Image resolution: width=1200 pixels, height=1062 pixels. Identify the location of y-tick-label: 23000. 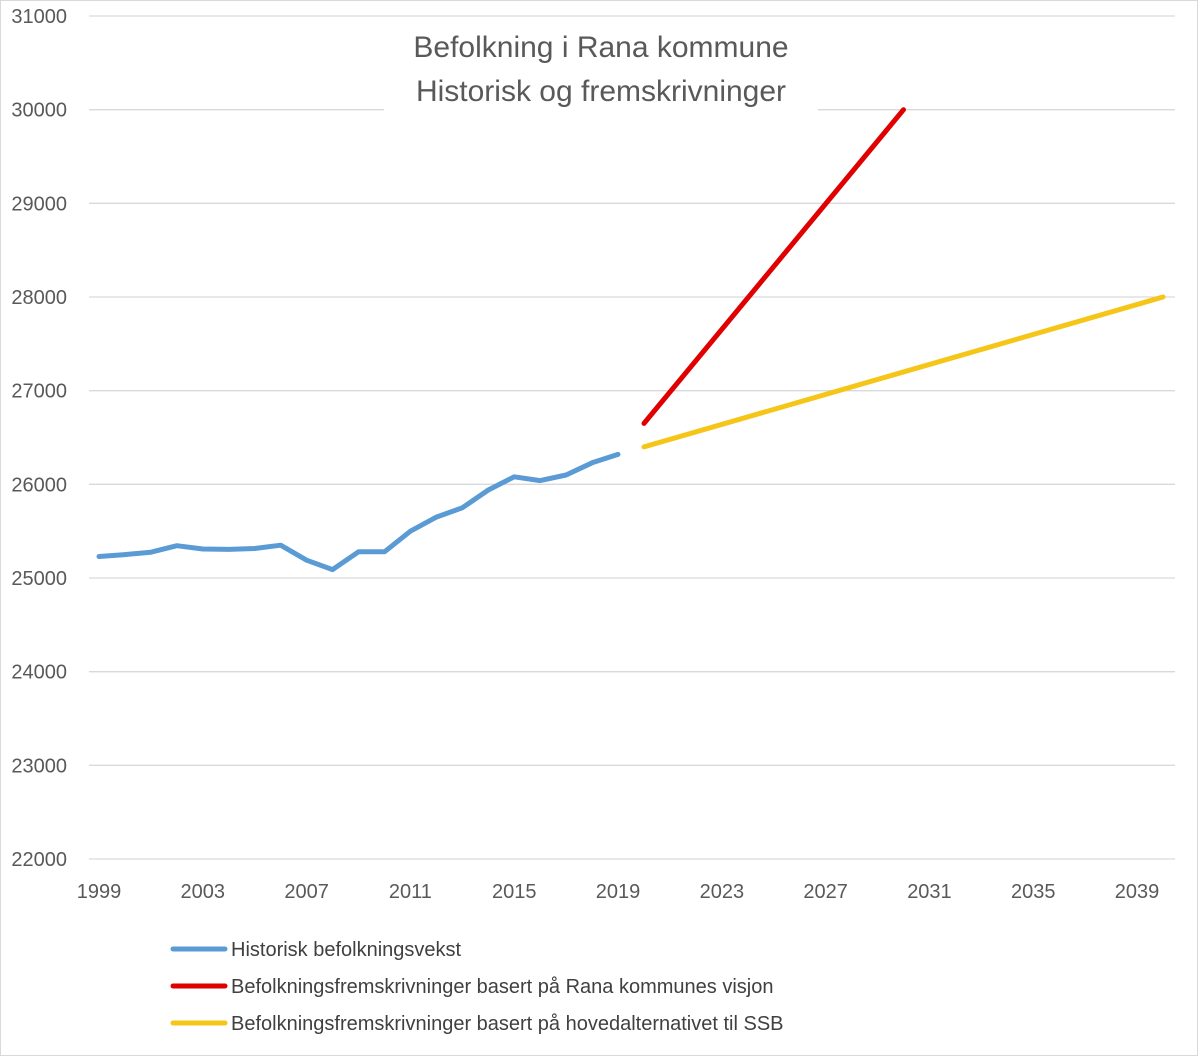
(39, 766).